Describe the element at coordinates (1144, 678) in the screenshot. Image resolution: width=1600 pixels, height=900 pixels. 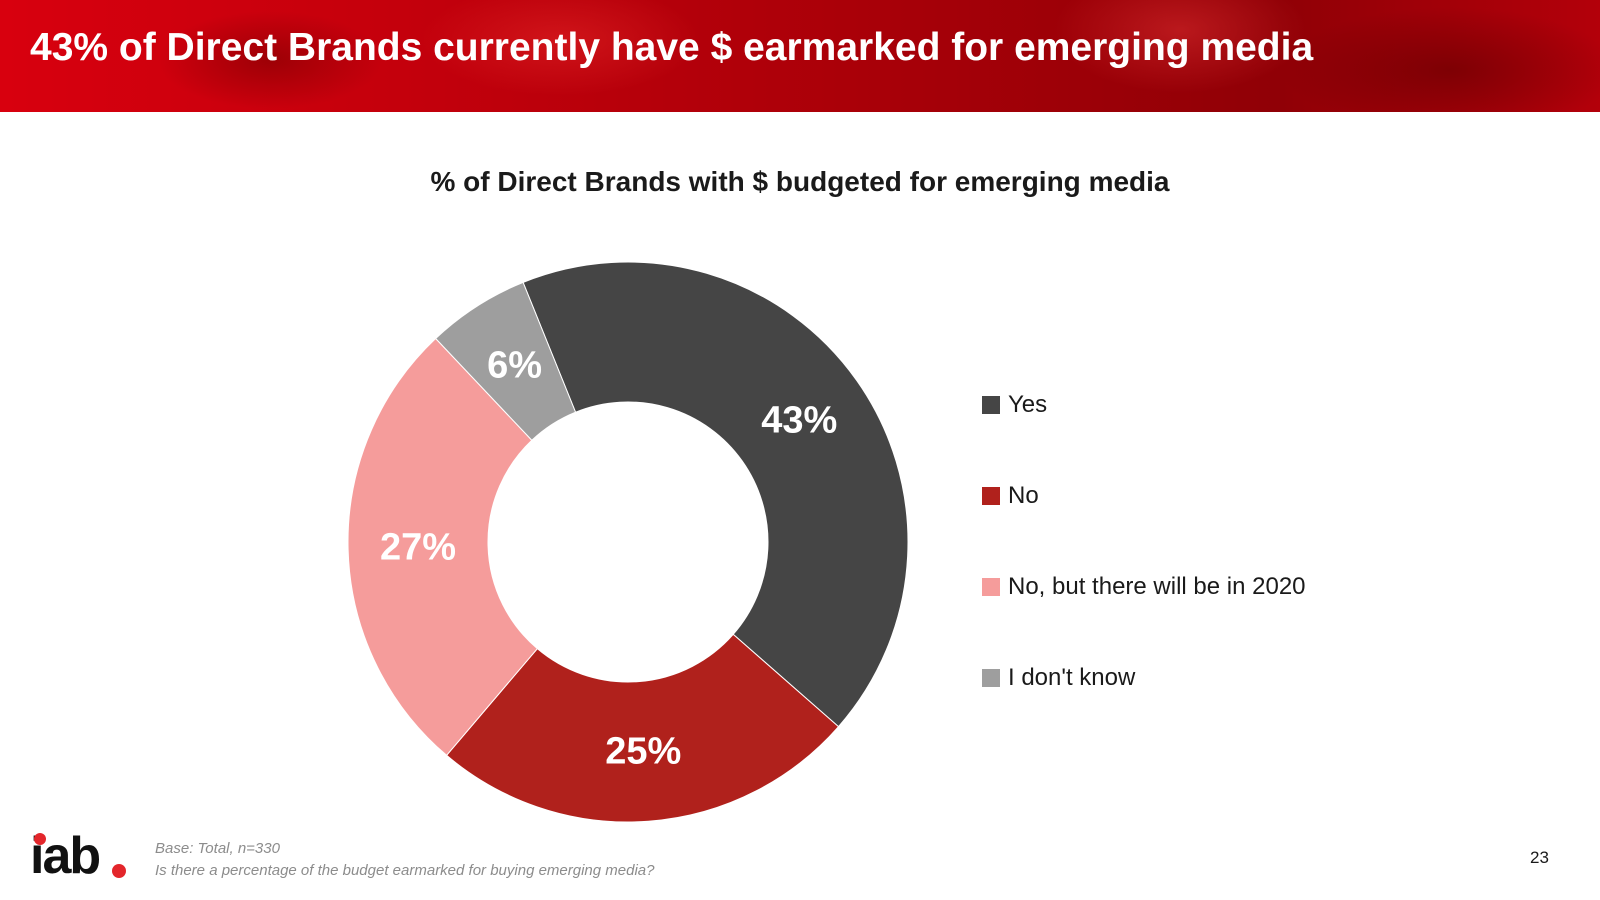
I see `legend-item-dont-know: I don't know` at that location.